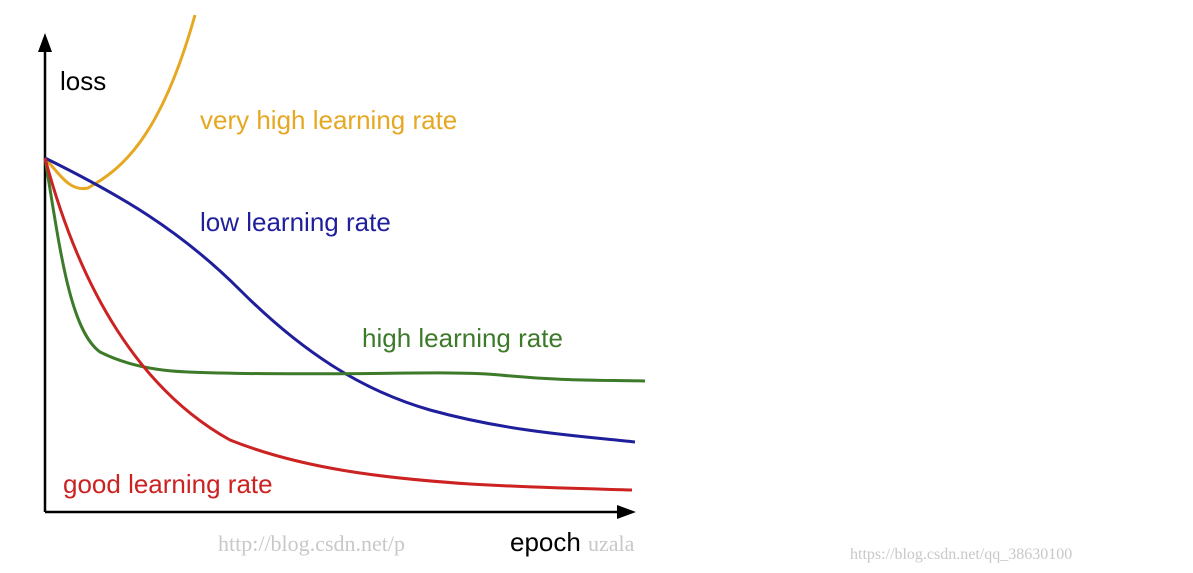  I want to click on watermark: http://blog.csdn.net/p, so click(311, 543).